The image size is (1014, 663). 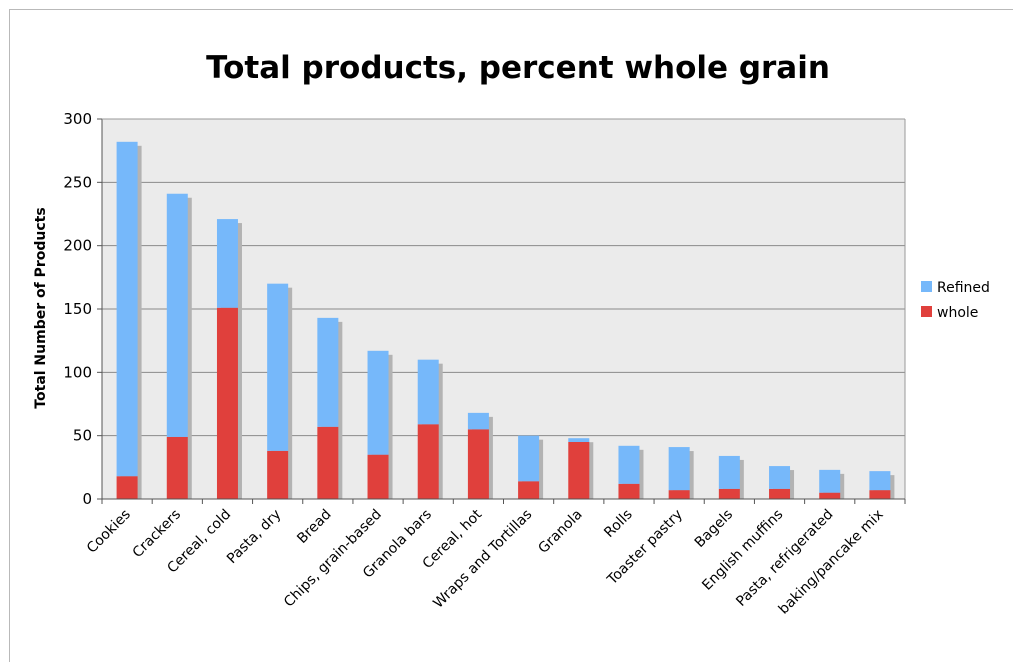 I want to click on legend-swatch-whole, so click(x=926, y=311).